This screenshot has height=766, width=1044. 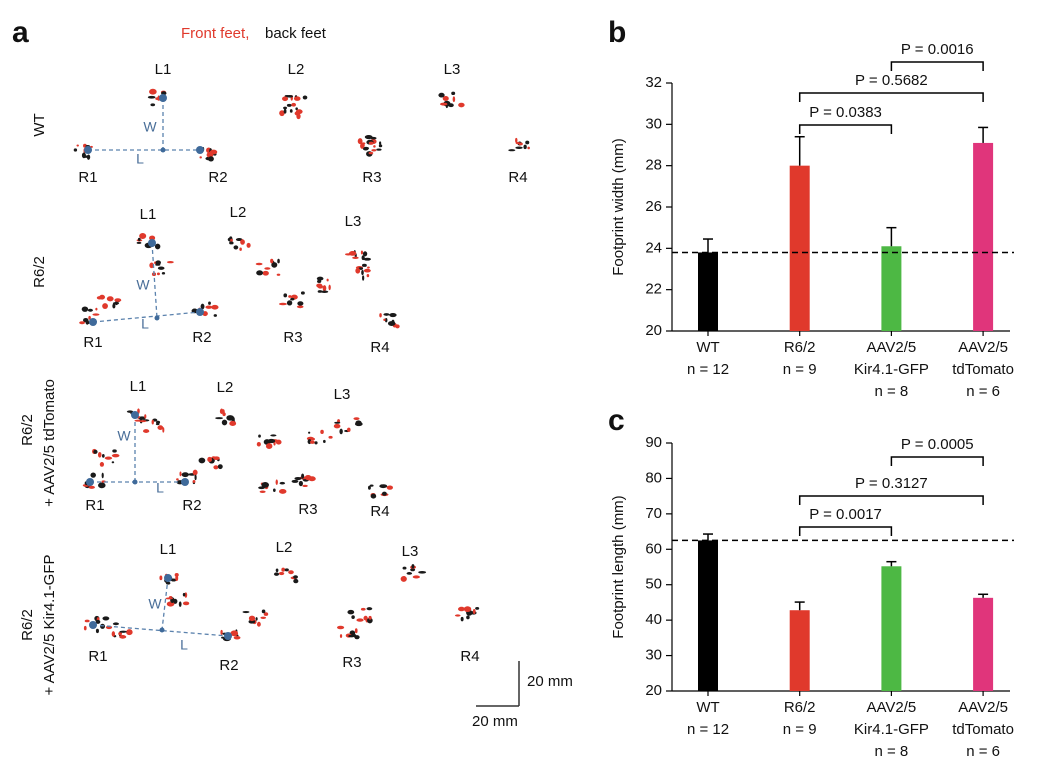 I want to click on foot-label: R3, so click(x=351, y=662).